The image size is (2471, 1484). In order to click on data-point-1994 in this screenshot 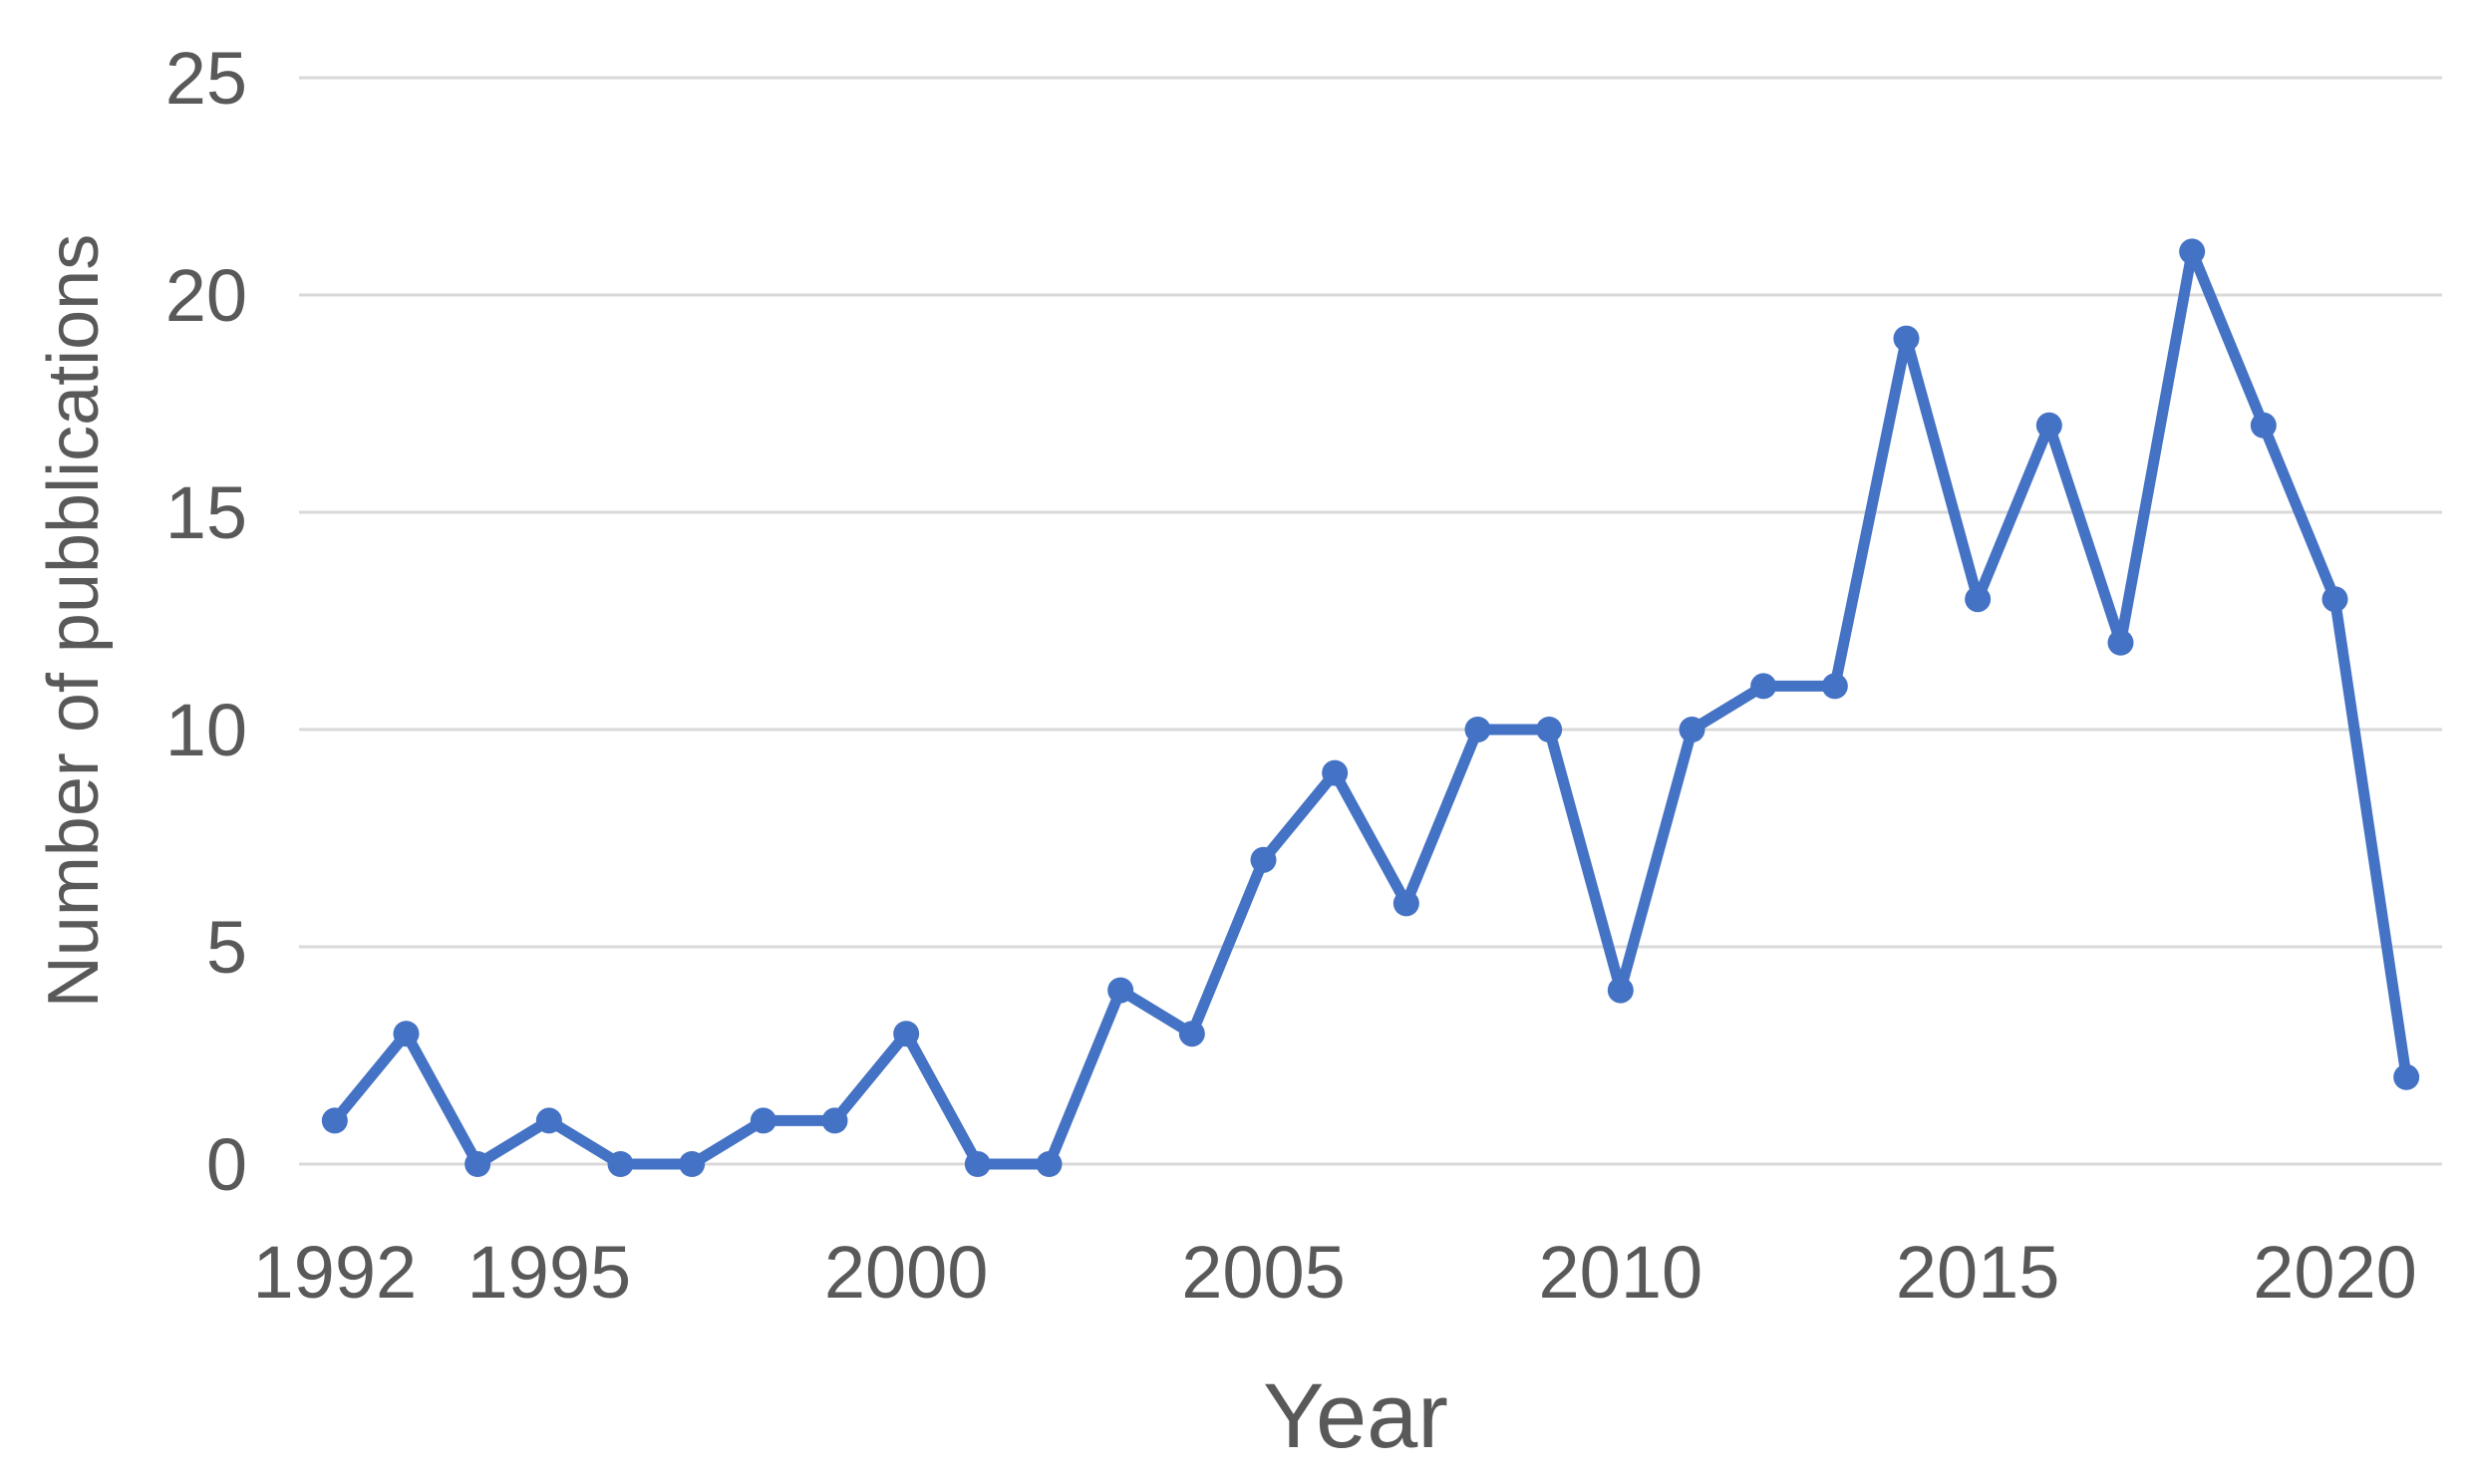, I will do `click(477, 1164)`.